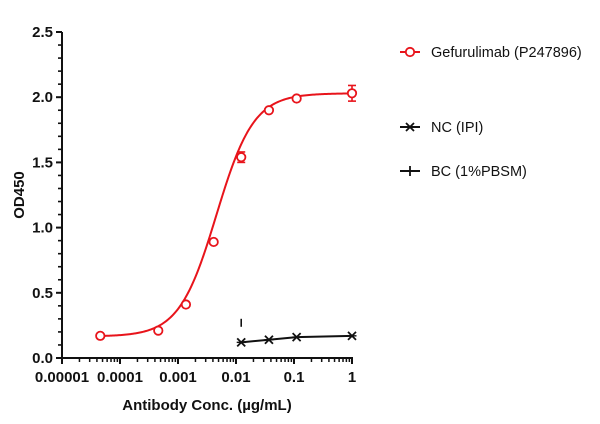 The width and height of the screenshot is (600, 424). I want to click on y-tick-label: 1.5, so click(42, 162).